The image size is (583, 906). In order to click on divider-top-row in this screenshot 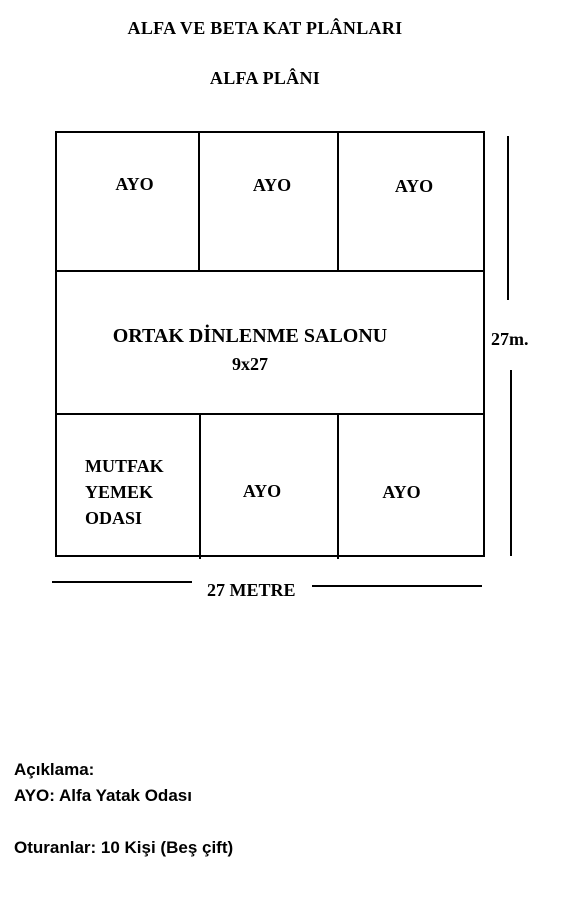, I will do `click(270, 271)`.